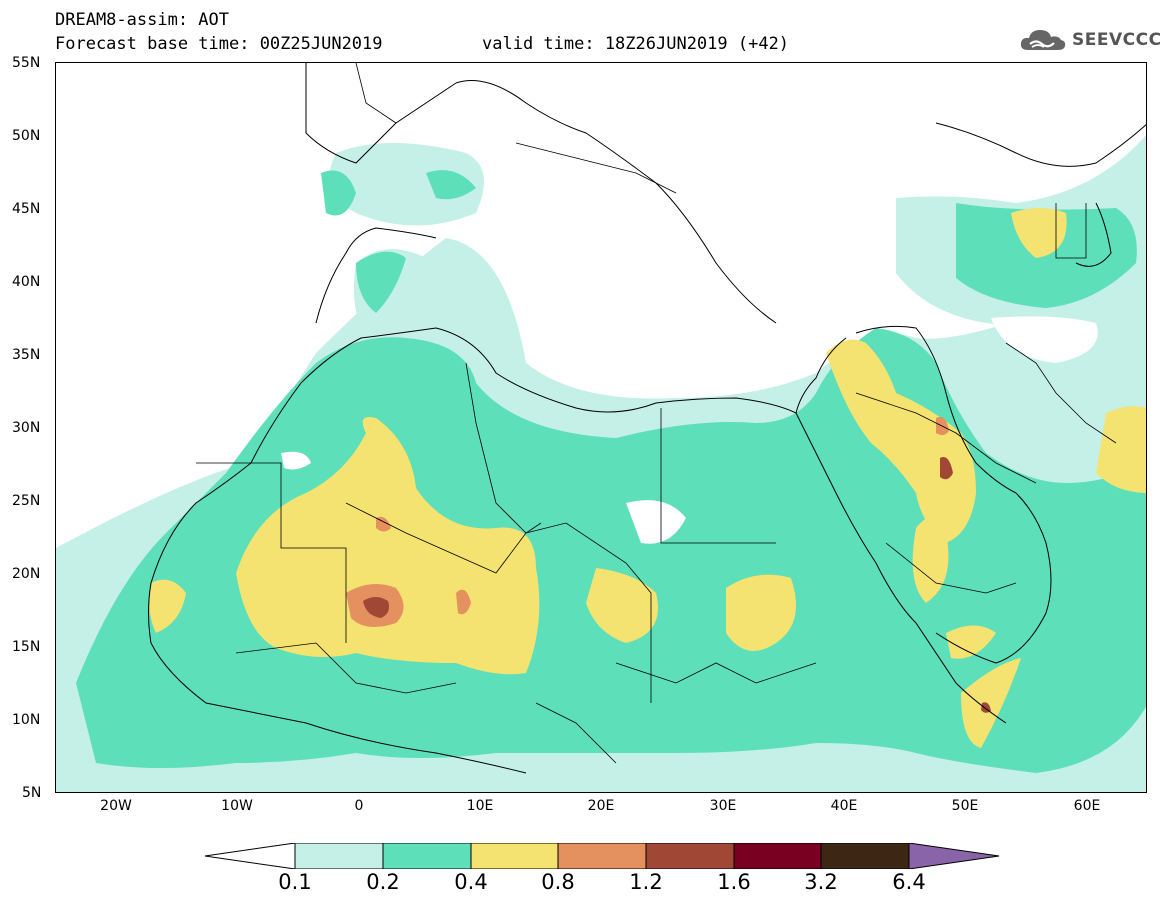 The height and width of the screenshot is (905, 1165). I want to click on colorbar-cell-below, so click(250, 856).